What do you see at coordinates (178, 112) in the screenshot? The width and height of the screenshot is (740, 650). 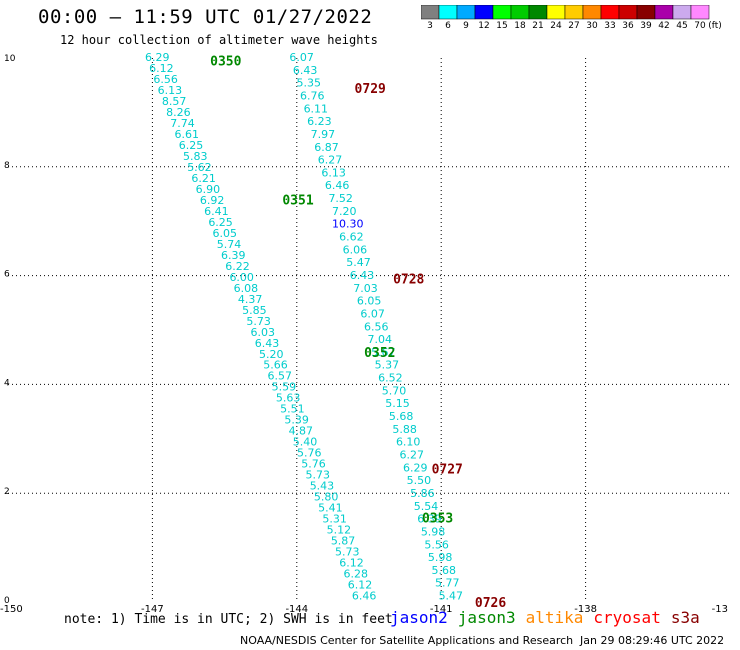 I see `wave-height-label: 8.26` at bounding box center [178, 112].